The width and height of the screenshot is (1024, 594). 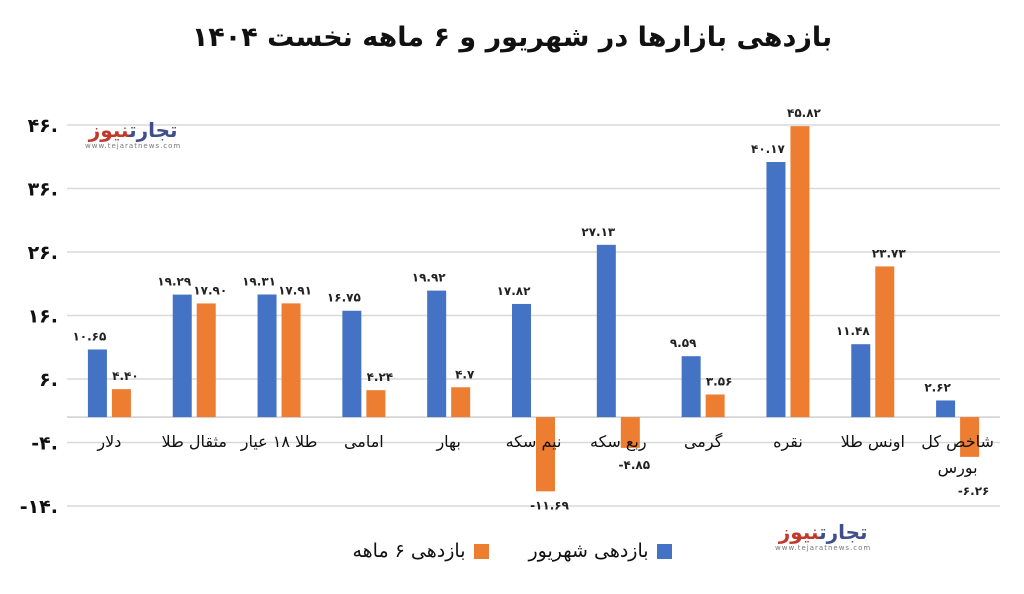 What do you see at coordinates (194, 441) in the screenshot?
I see `category-label: مثقال طلا` at bounding box center [194, 441].